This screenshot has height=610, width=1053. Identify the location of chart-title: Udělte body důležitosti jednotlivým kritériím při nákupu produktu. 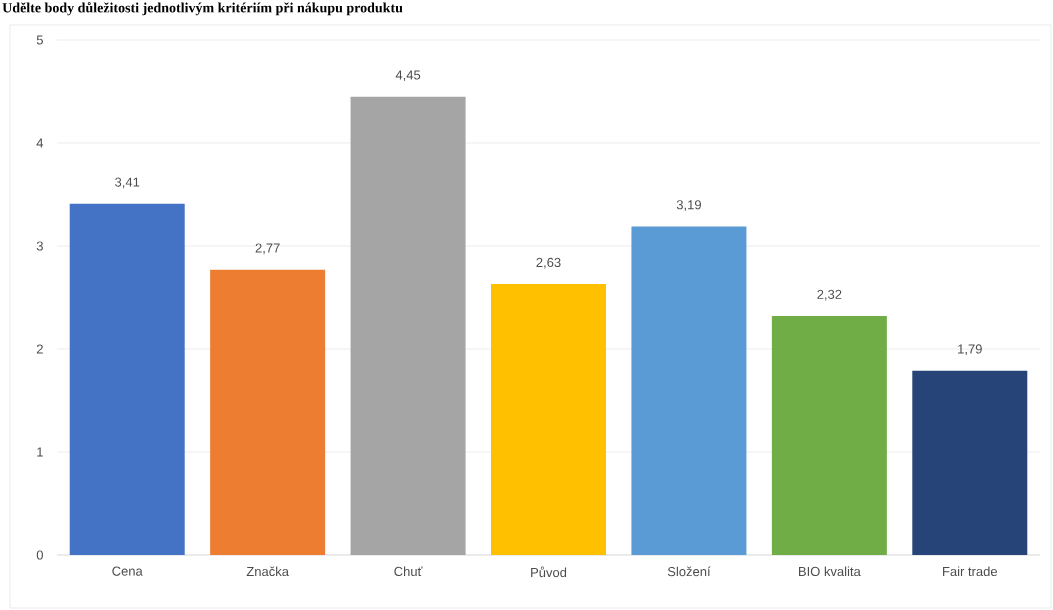
(202, 9).